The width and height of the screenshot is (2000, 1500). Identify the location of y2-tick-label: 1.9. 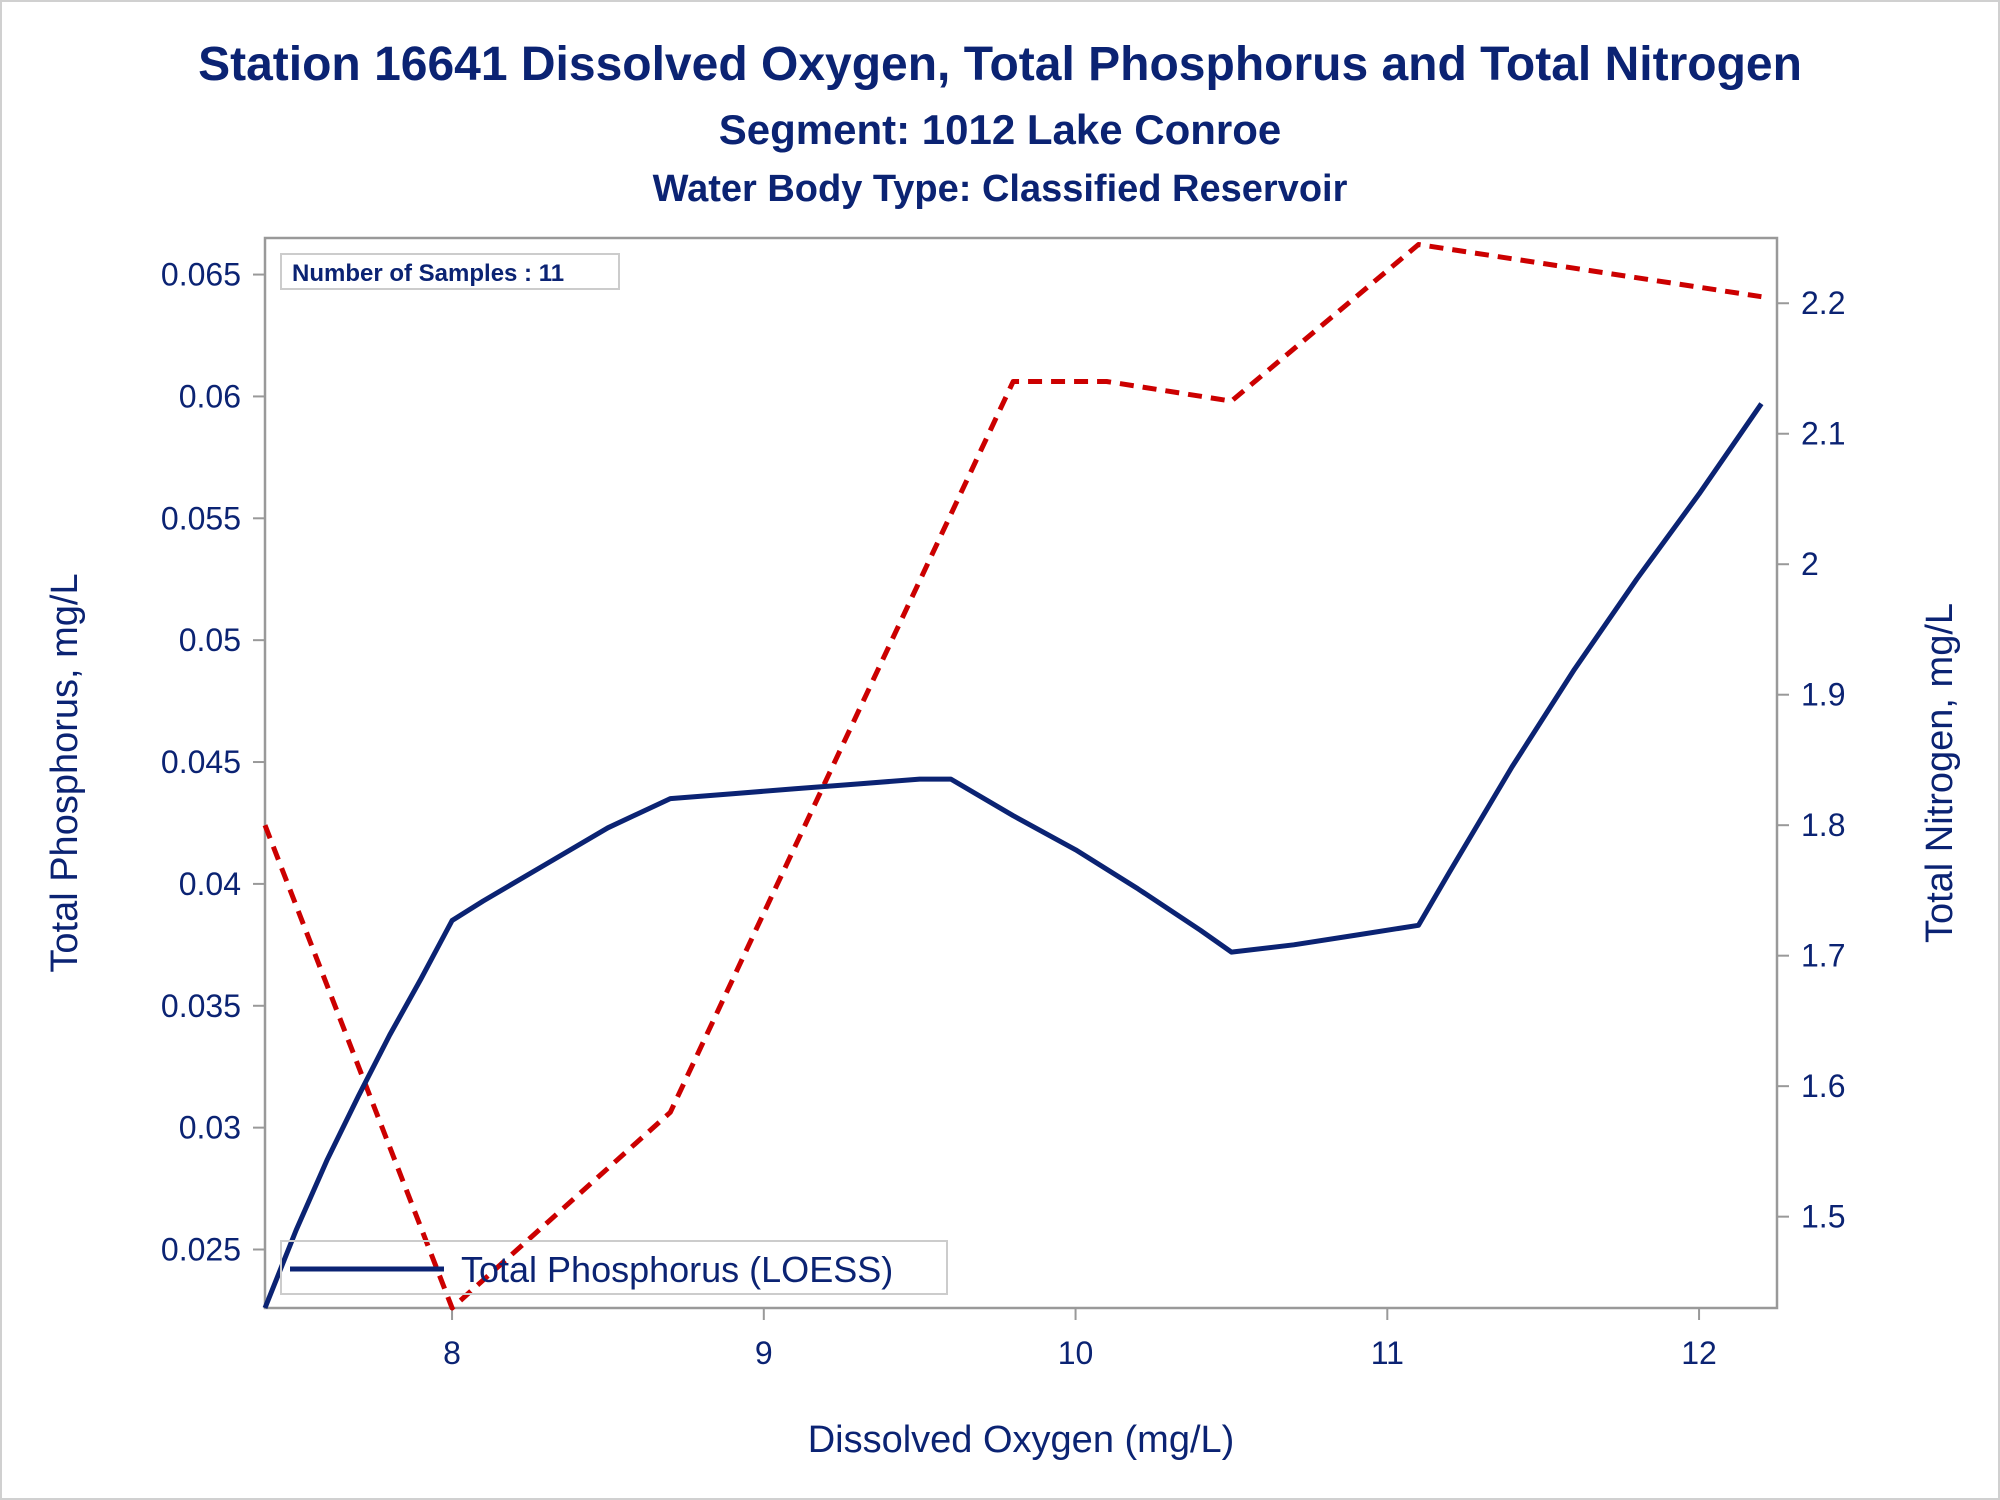
(1823, 695).